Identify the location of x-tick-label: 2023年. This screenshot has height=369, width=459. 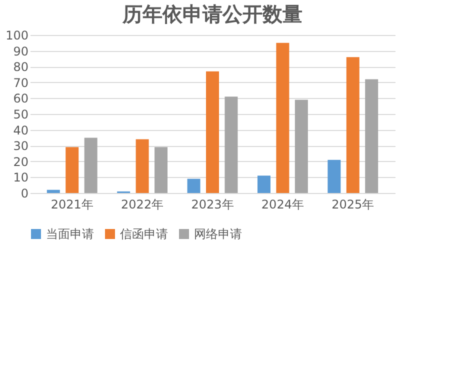
(212, 205).